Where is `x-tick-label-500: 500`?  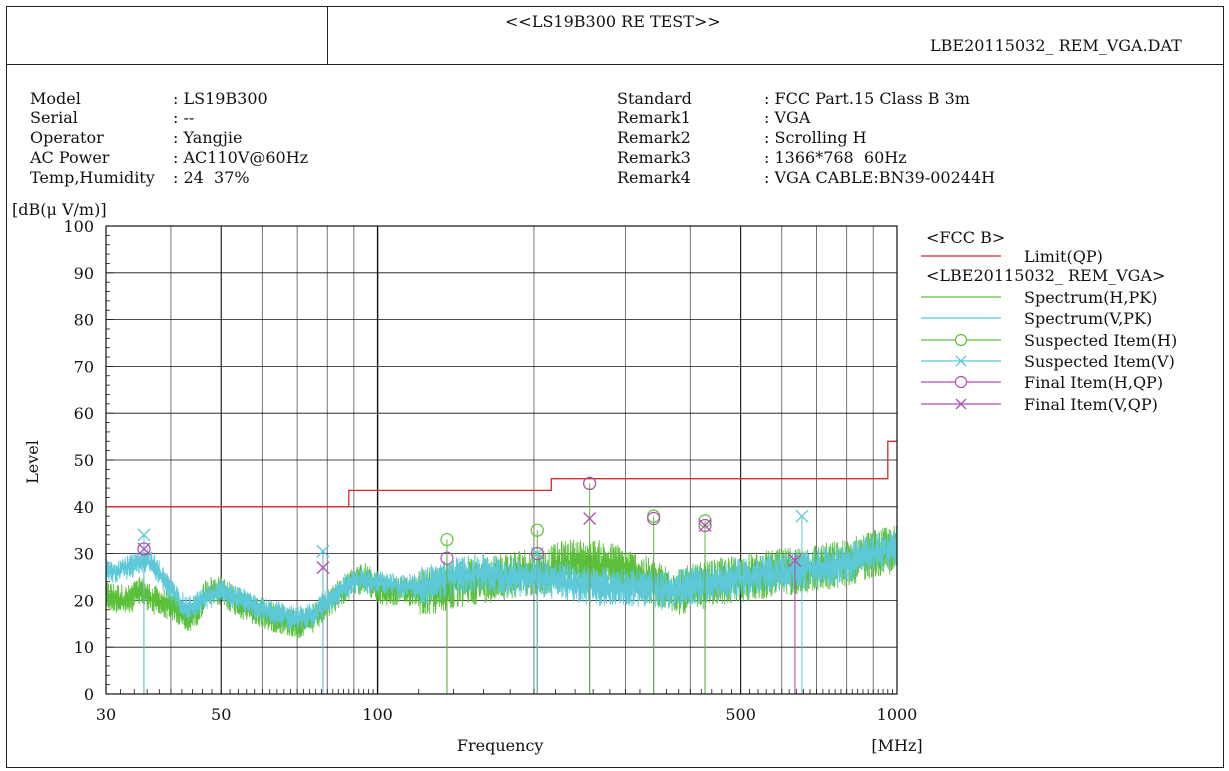 x-tick-label-500: 500 is located at coordinates (740, 714).